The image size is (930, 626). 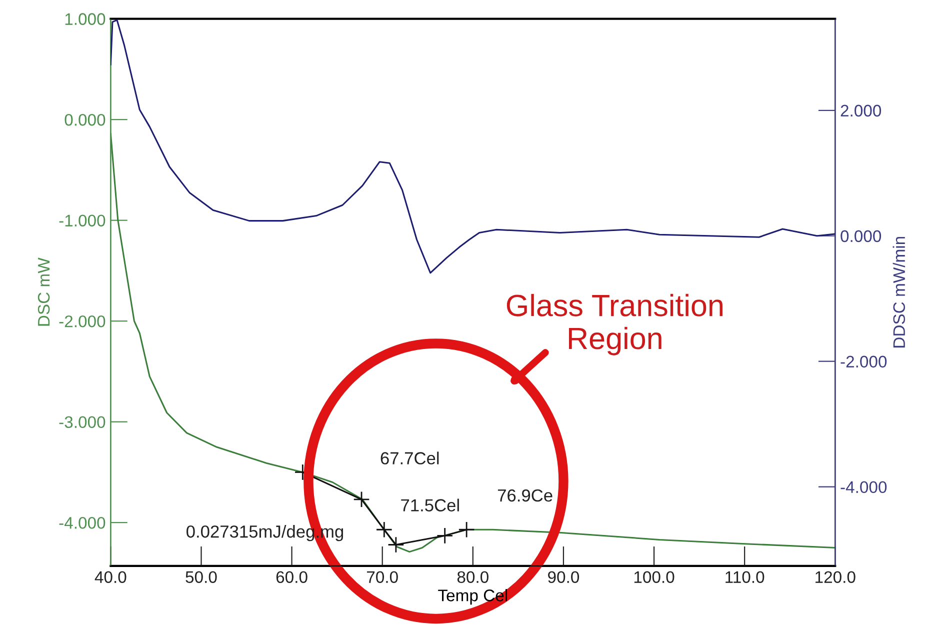 I want to click on y-tick-label: 1.000, so click(x=85, y=19).